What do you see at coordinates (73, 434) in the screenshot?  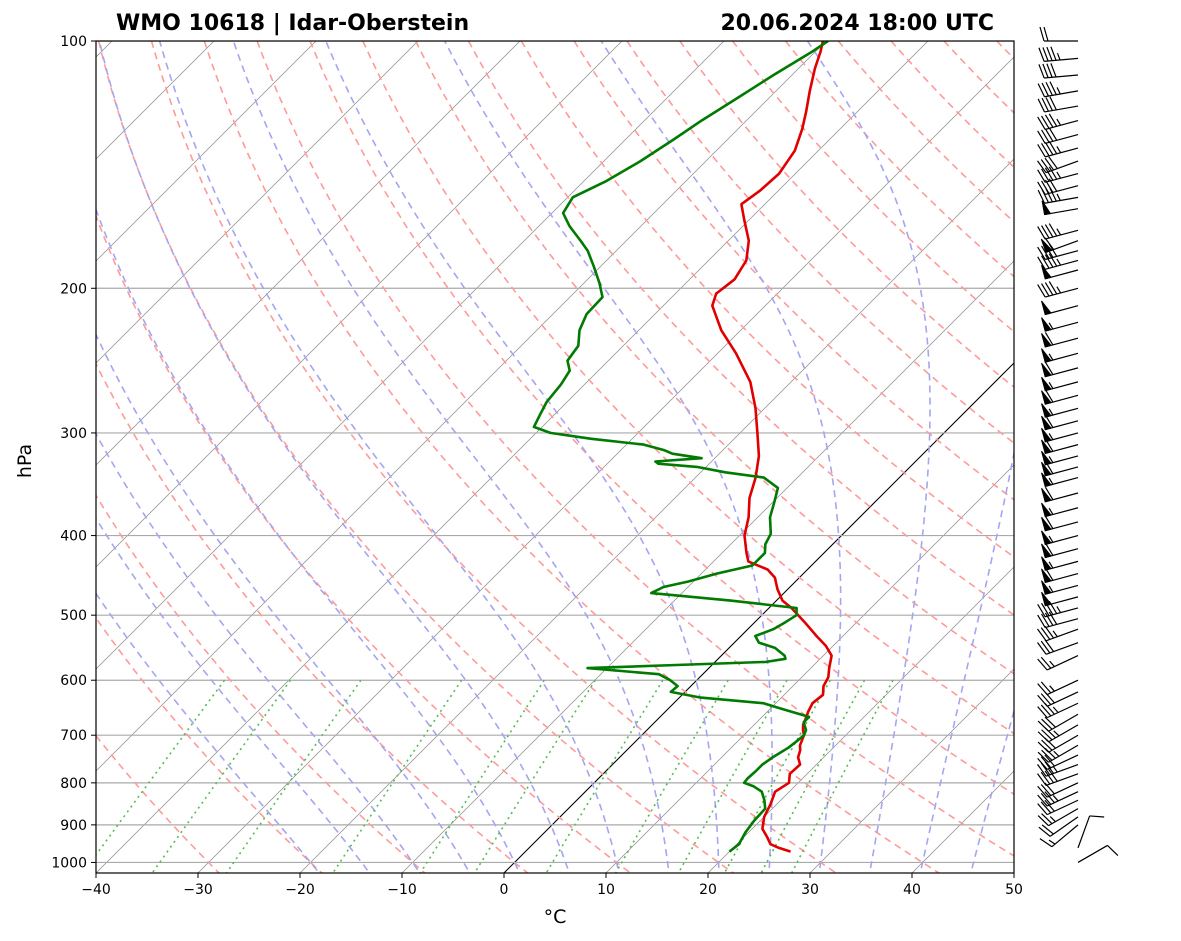 I see `y-tick-label: 300` at bounding box center [73, 434].